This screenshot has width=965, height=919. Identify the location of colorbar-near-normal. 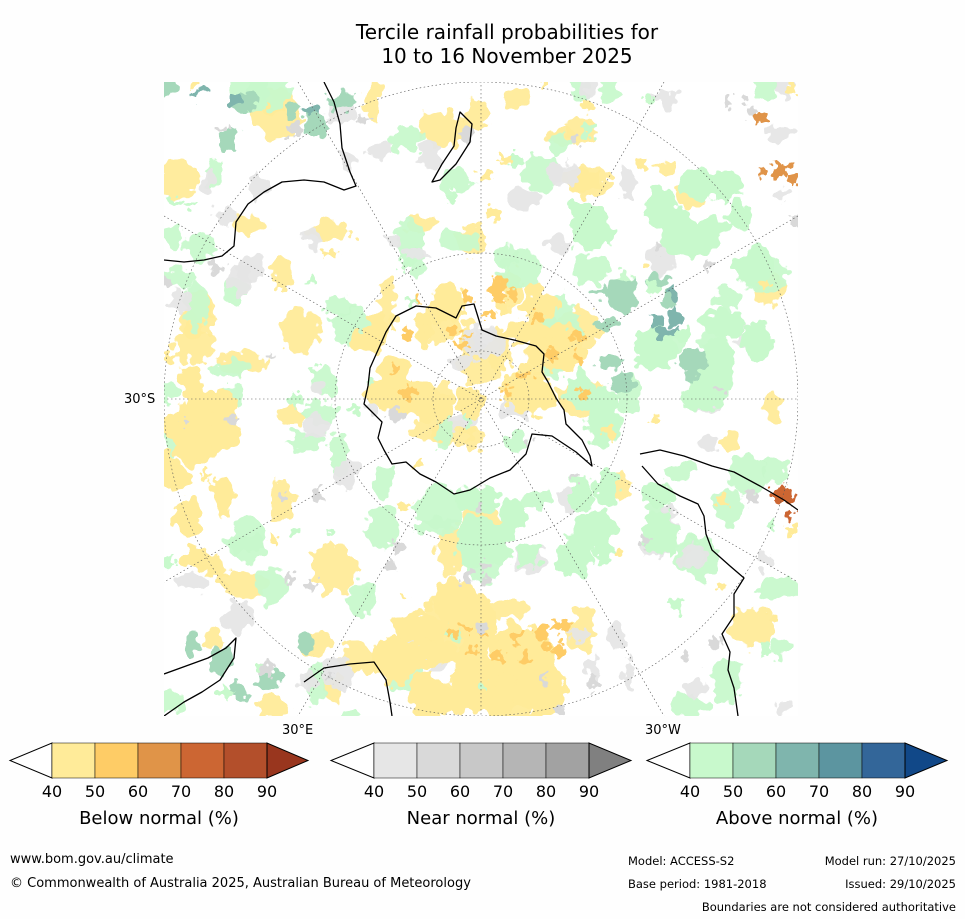
(481, 760).